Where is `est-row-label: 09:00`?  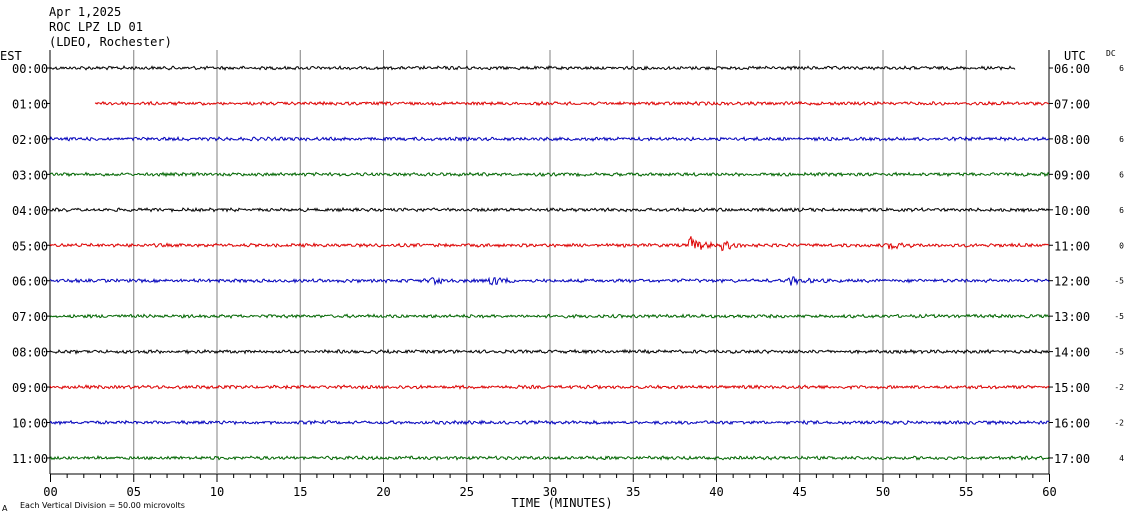 est-row-label: 09:00 is located at coordinates (30, 388).